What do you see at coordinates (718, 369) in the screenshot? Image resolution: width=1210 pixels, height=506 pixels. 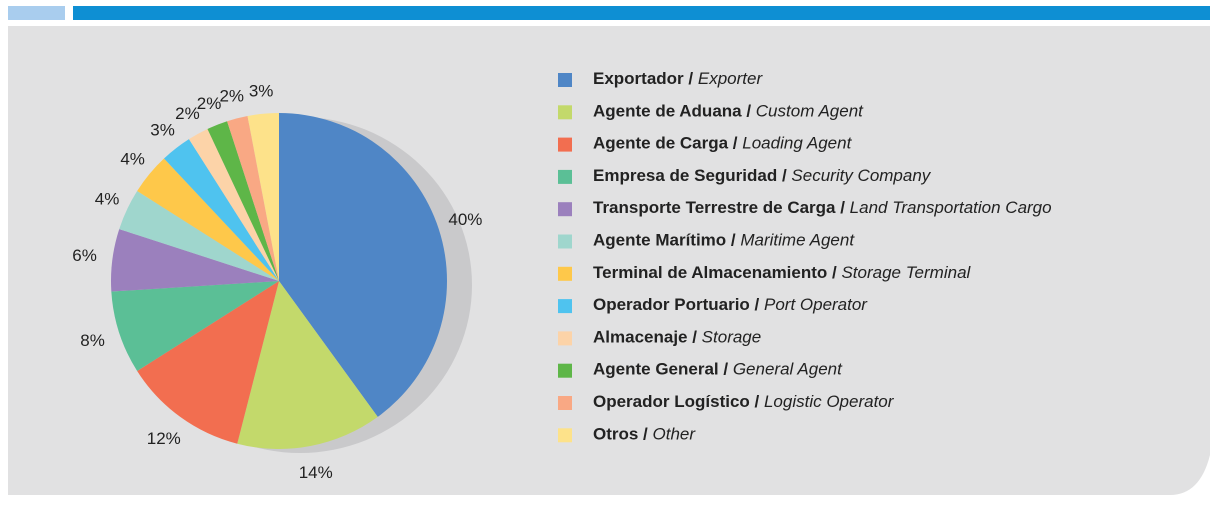 I see `legend-label: Agente General / General Agent` at bounding box center [718, 369].